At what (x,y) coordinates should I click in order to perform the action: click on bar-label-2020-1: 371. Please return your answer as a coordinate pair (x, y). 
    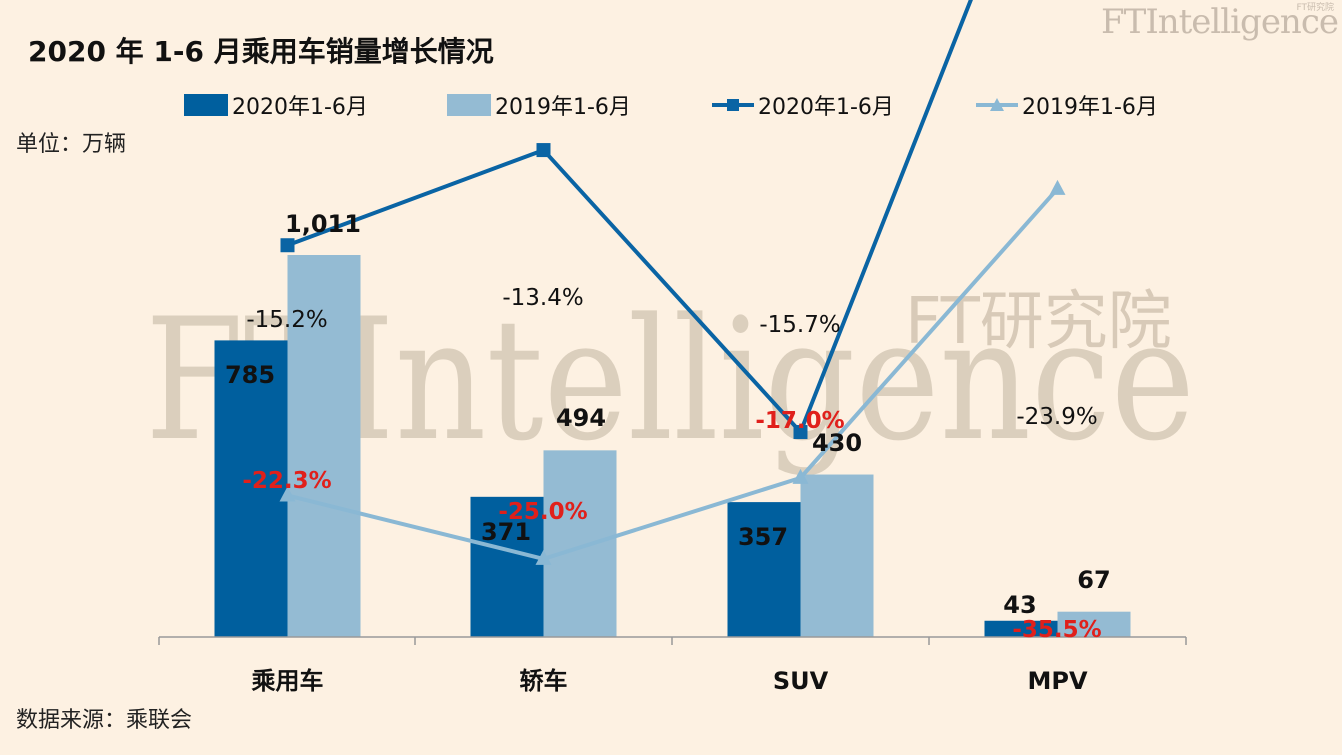
    Looking at the image, I should click on (506, 532).